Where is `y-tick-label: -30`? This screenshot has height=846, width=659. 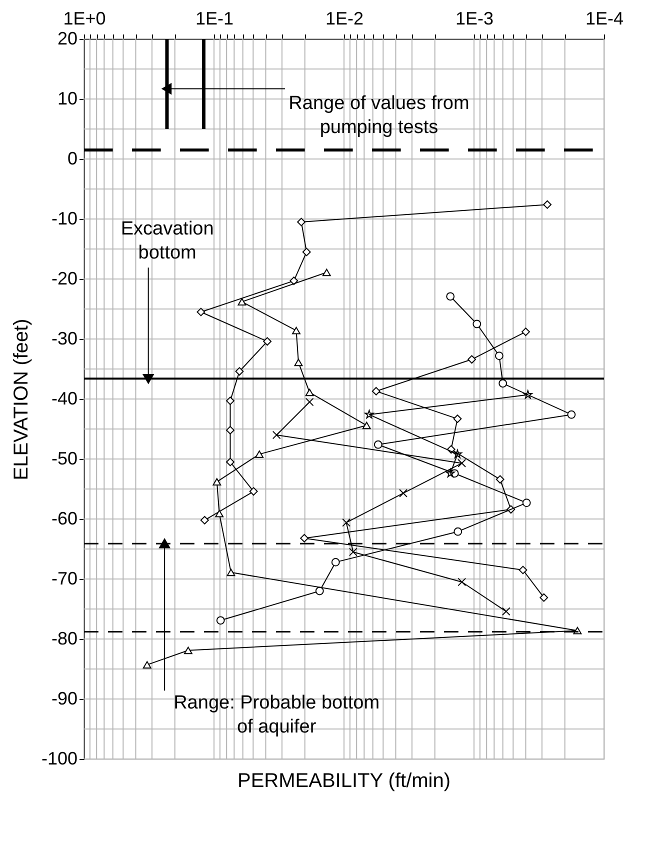 y-tick-label: -30 is located at coordinates (64, 338).